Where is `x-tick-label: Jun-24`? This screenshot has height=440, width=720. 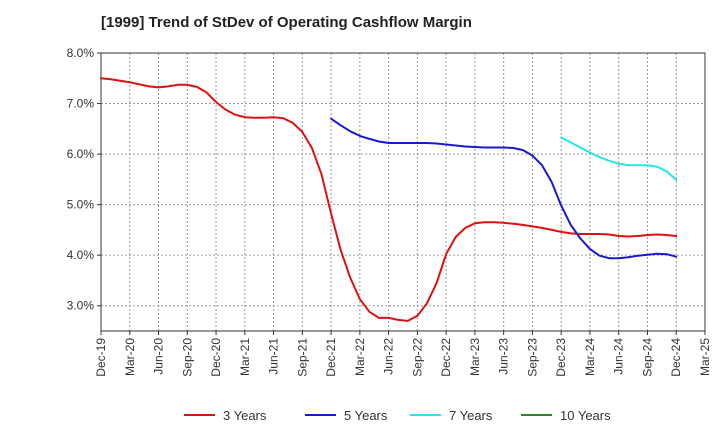 x-tick-label: Jun-24 is located at coordinates (619, 356).